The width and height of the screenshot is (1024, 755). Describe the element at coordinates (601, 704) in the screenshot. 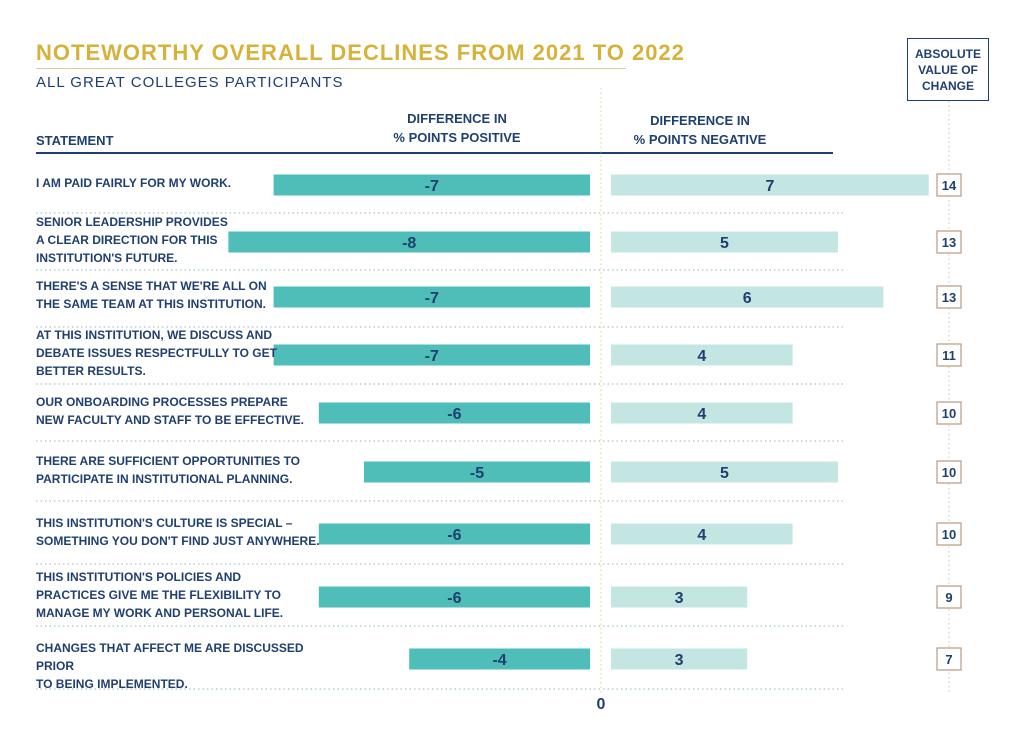

I see `zero-axis-label: 0` at that location.